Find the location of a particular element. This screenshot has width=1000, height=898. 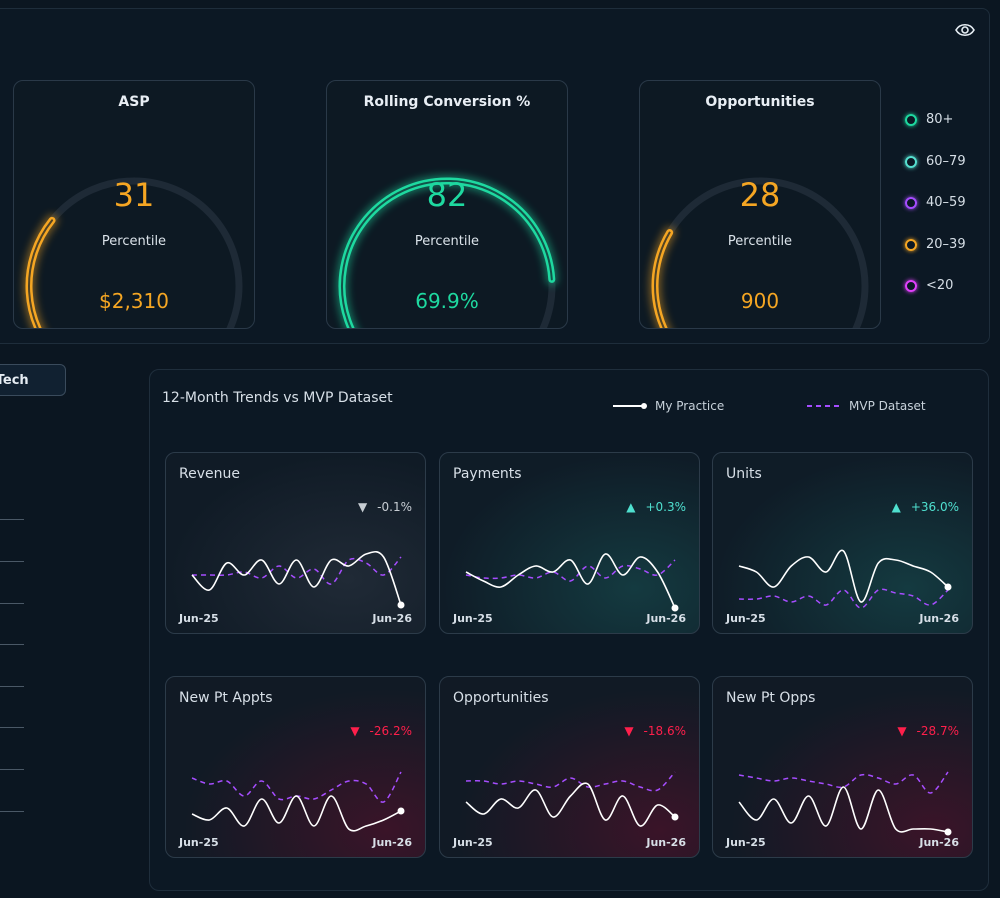

gauge-title: Rolling Conversion % is located at coordinates (447, 102).